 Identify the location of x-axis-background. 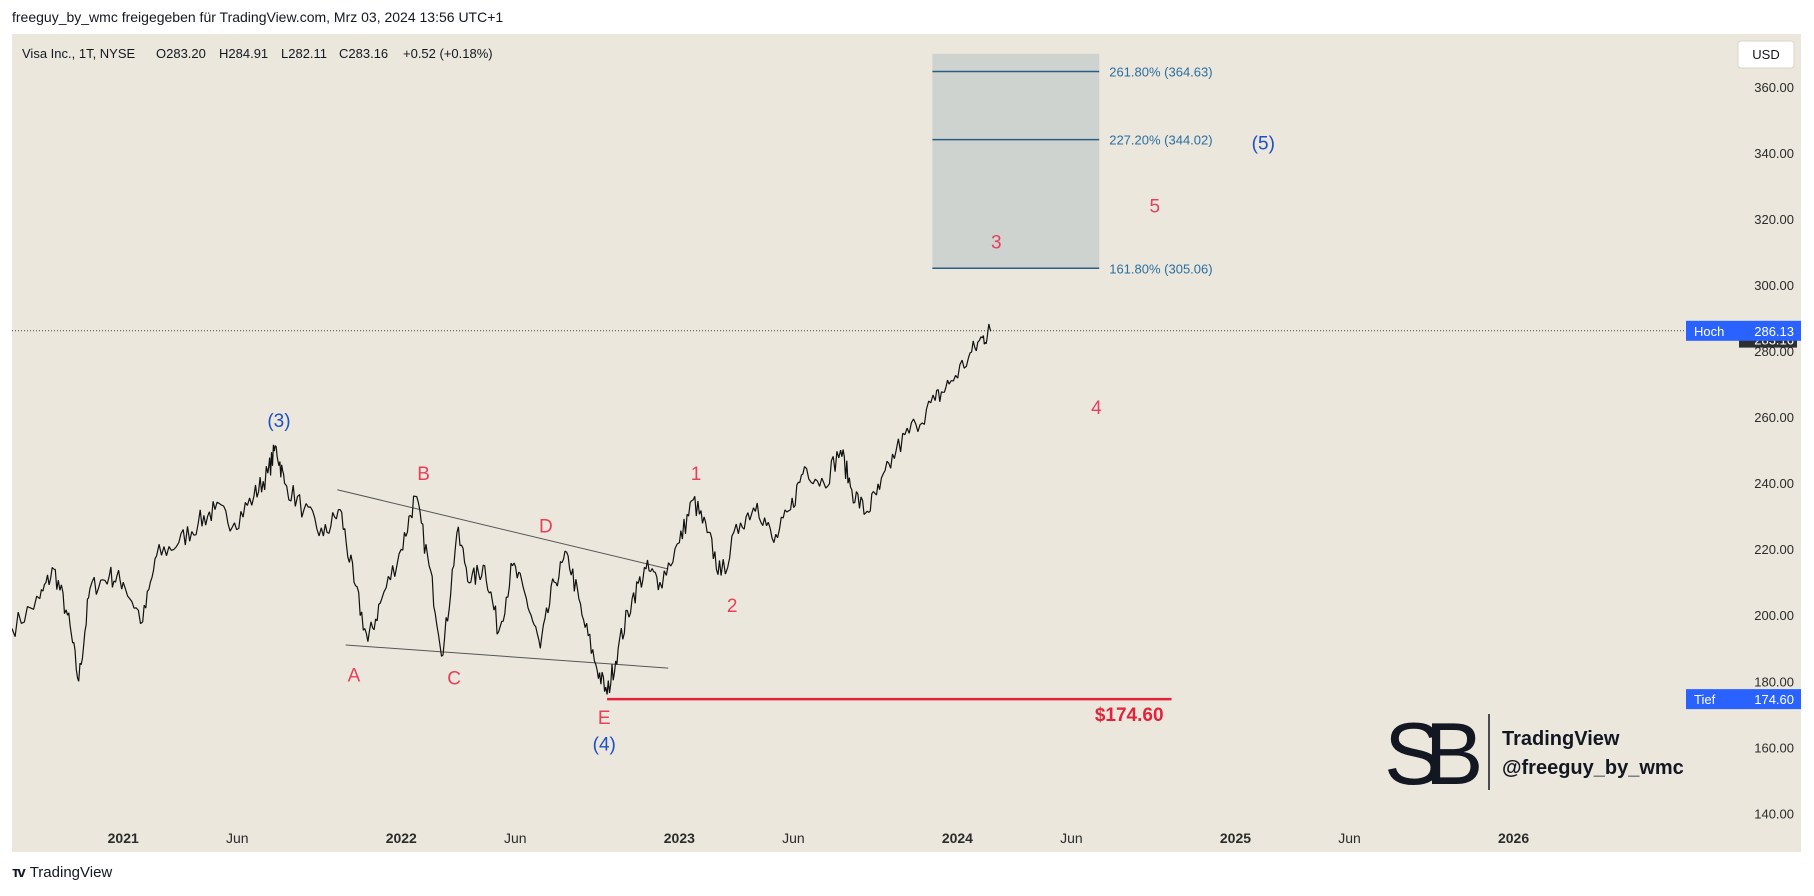
(906, 836).